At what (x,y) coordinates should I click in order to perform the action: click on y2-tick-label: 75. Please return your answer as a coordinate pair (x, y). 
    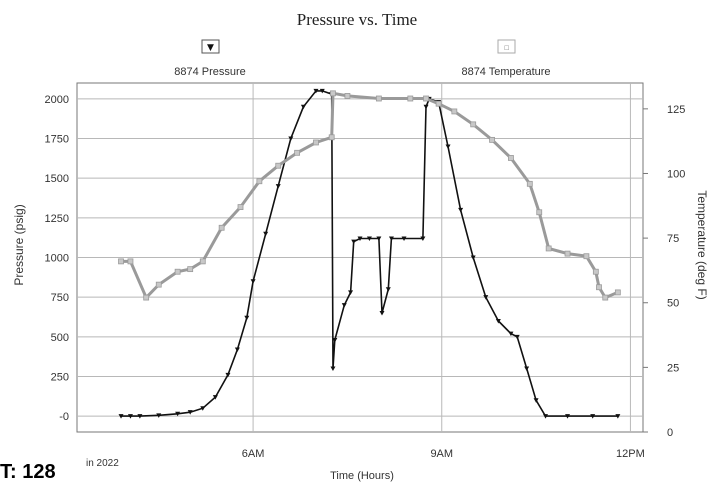
    Looking at the image, I should click on (673, 239).